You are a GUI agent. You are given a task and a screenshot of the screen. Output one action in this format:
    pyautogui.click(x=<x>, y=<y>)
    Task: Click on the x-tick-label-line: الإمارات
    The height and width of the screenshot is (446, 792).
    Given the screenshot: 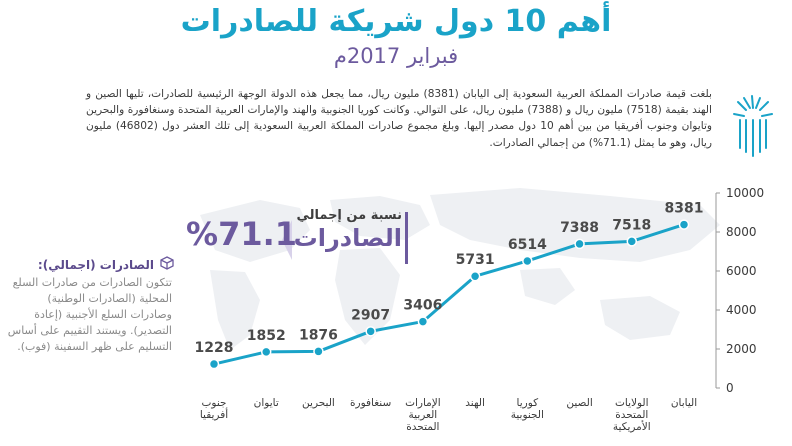 What is the action you would take?
    pyautogui.click(x=423, y=403)
    